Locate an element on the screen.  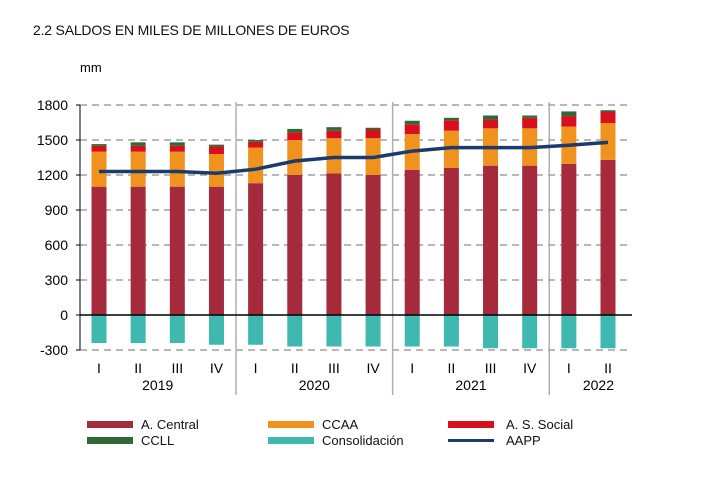
legend-item-ccaa: CCAA is located at coordinates (313, 424).